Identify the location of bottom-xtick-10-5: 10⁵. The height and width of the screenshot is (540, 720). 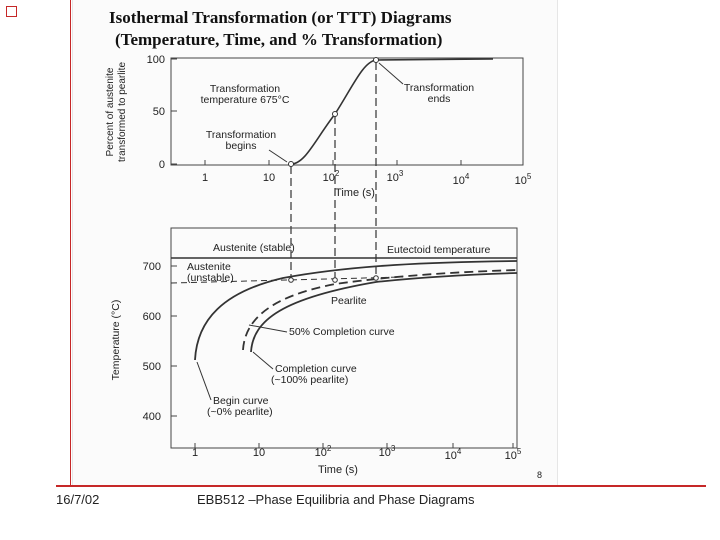
(513, 454).